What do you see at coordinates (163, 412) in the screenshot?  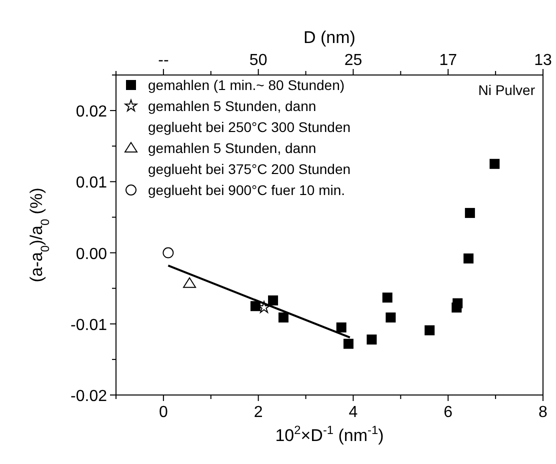 I see `x-tick-label: 0` at bounding box center [163, 412].